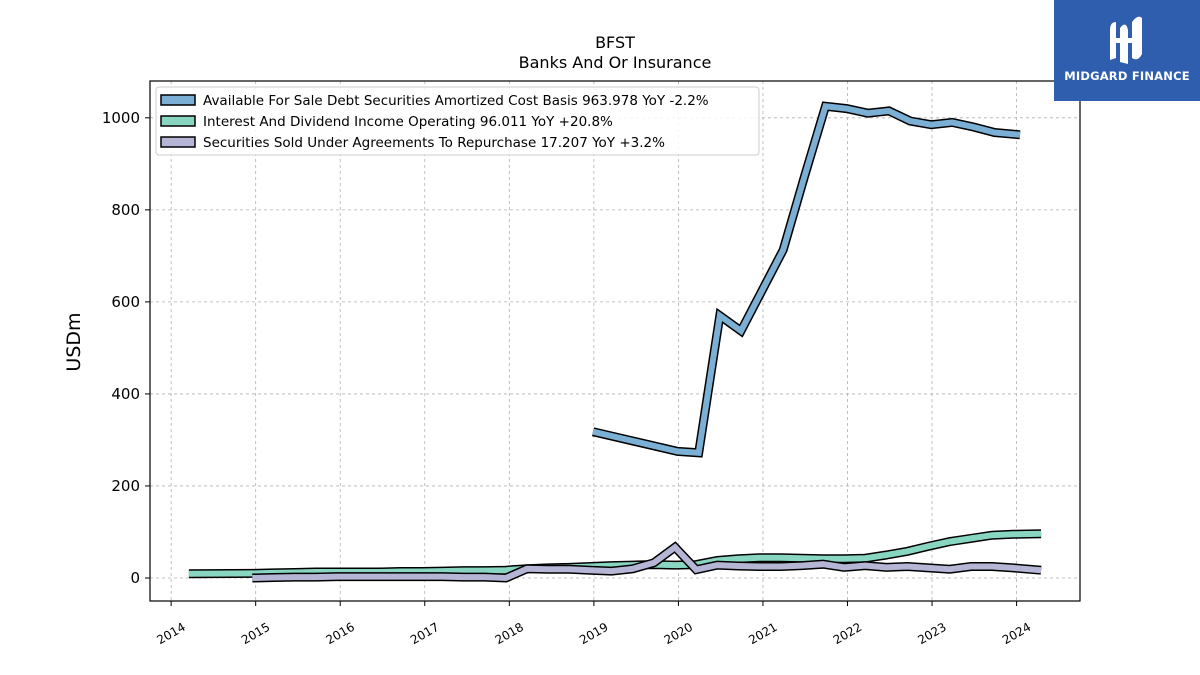 The height and width of the screenshot is (675, 1200). What do you see at coordinates (615, 62) in the screenshot?
I see `chart-subtitle: Banks And Or Insurance` at bounding box center [615, 62].